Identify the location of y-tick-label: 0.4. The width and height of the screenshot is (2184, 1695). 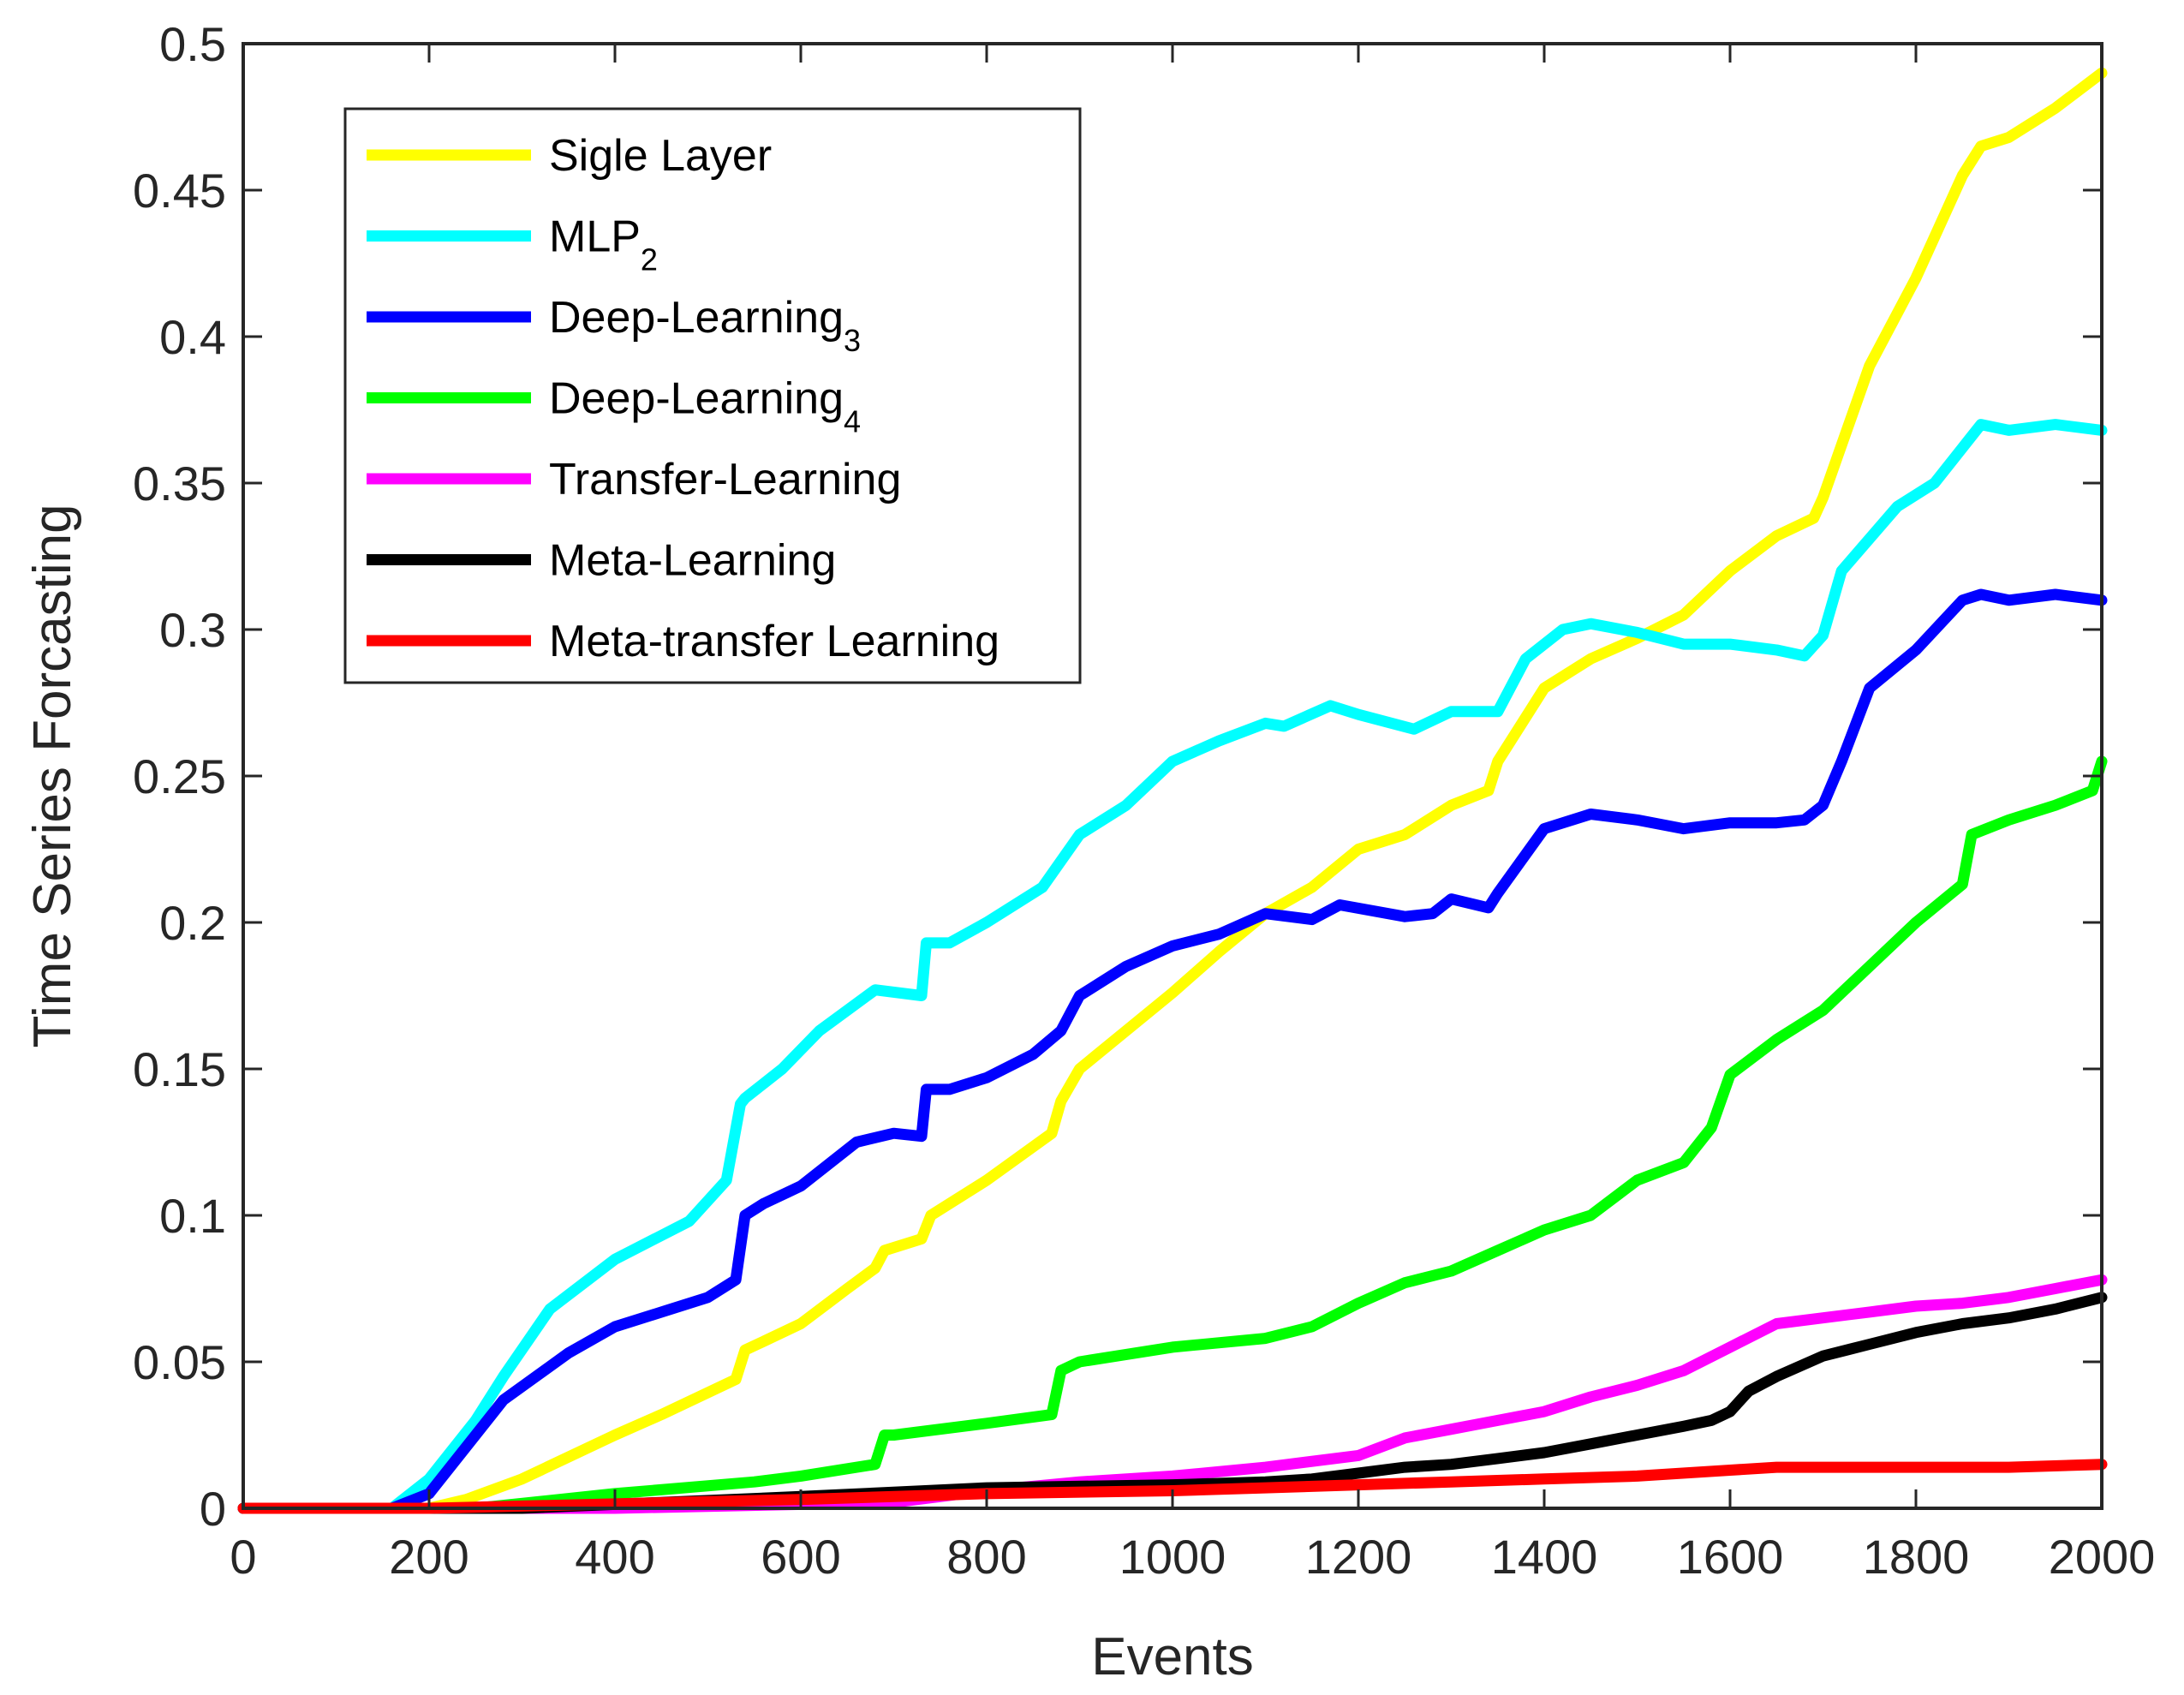
(192, 337).